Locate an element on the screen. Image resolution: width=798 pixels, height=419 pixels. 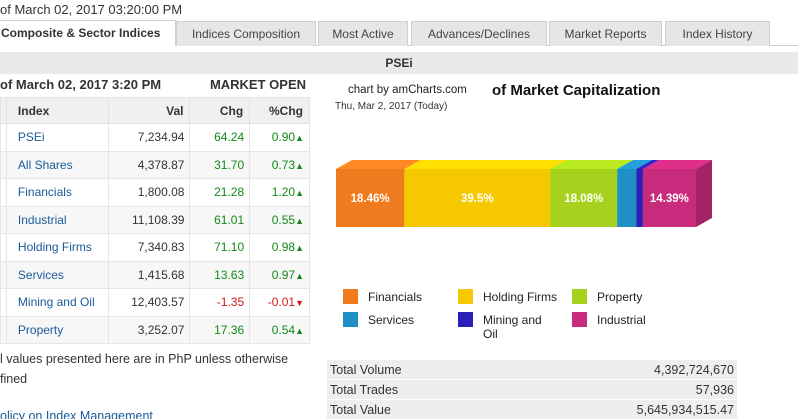
table-row: Services 1,415.68 13.63 0.97▲ is located at coordinates (155, 274).